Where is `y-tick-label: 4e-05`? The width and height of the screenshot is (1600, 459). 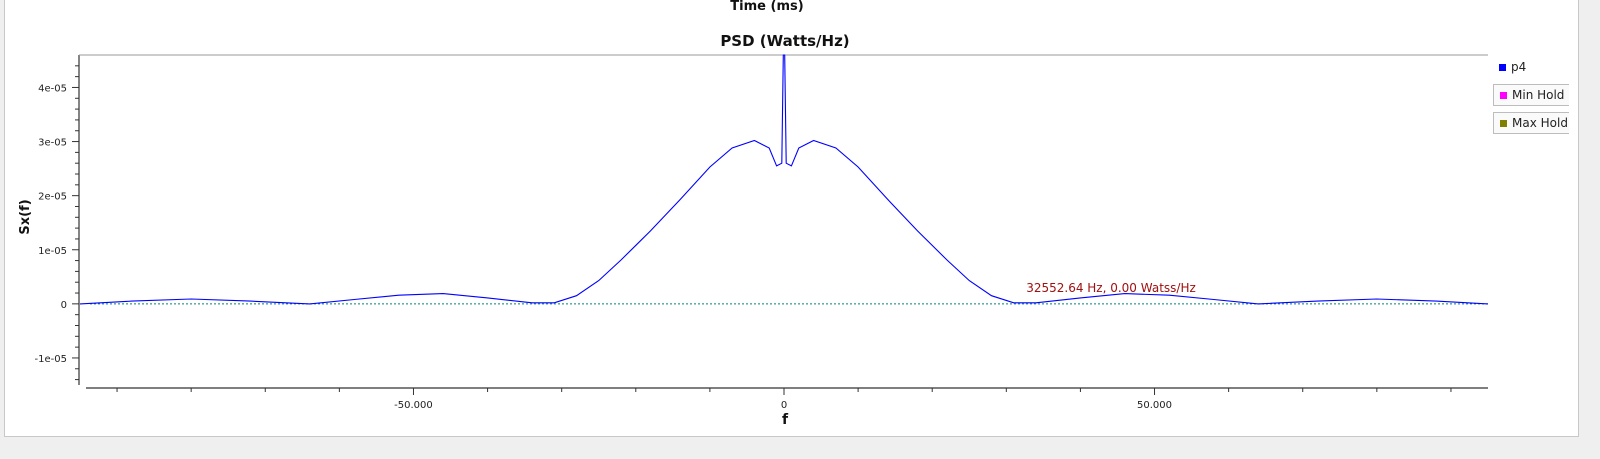
y-tick-label: 4e-05 is located at coordinates (52, 88).